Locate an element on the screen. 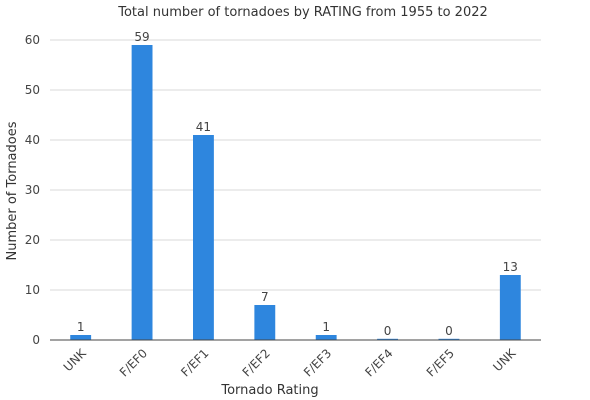 This screenshot has height=400, width=590. x-tick-label: F/EF4 is located at coordinates (378, 362).